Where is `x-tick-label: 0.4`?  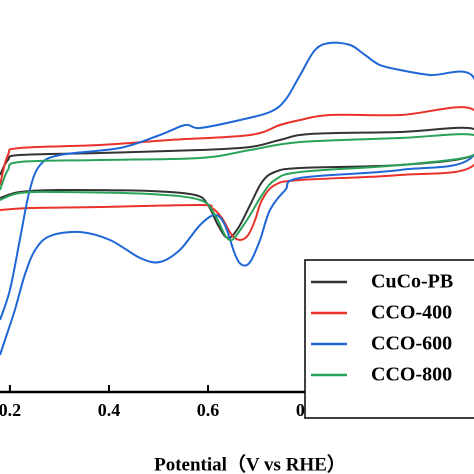 x-tick-label: 0.4 is located at coordinates (109, 410).